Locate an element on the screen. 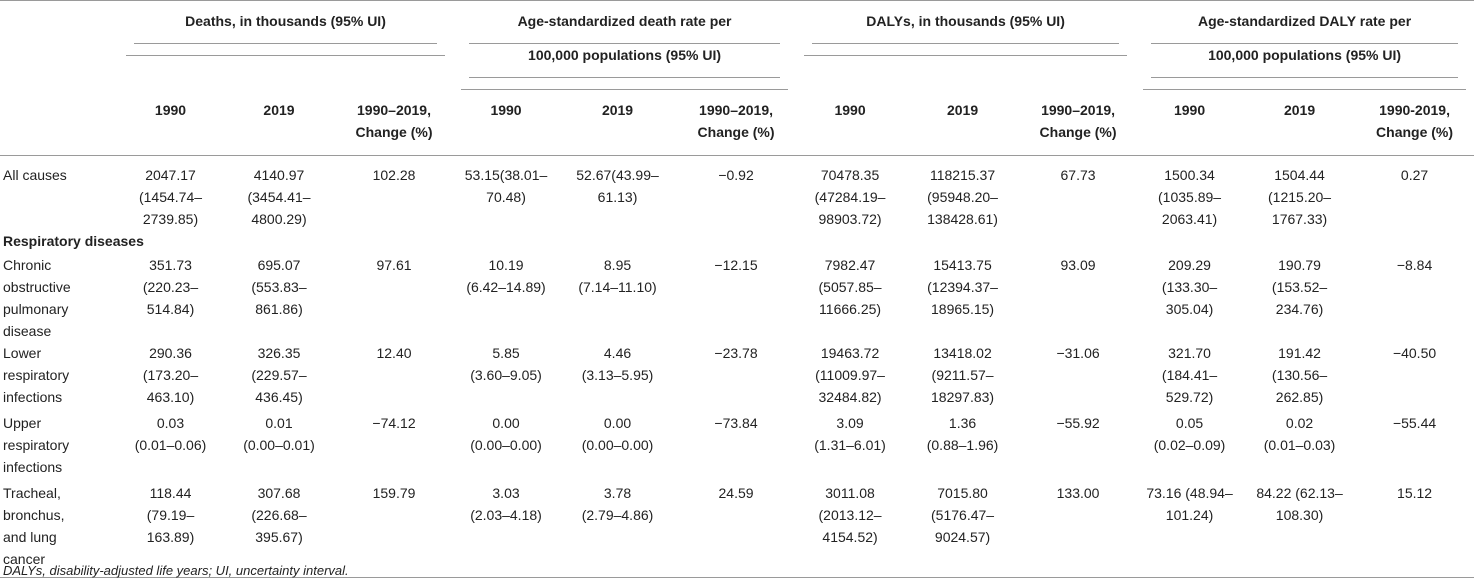  cell-text-line: 12.40 is located at coordinates (394, 353).